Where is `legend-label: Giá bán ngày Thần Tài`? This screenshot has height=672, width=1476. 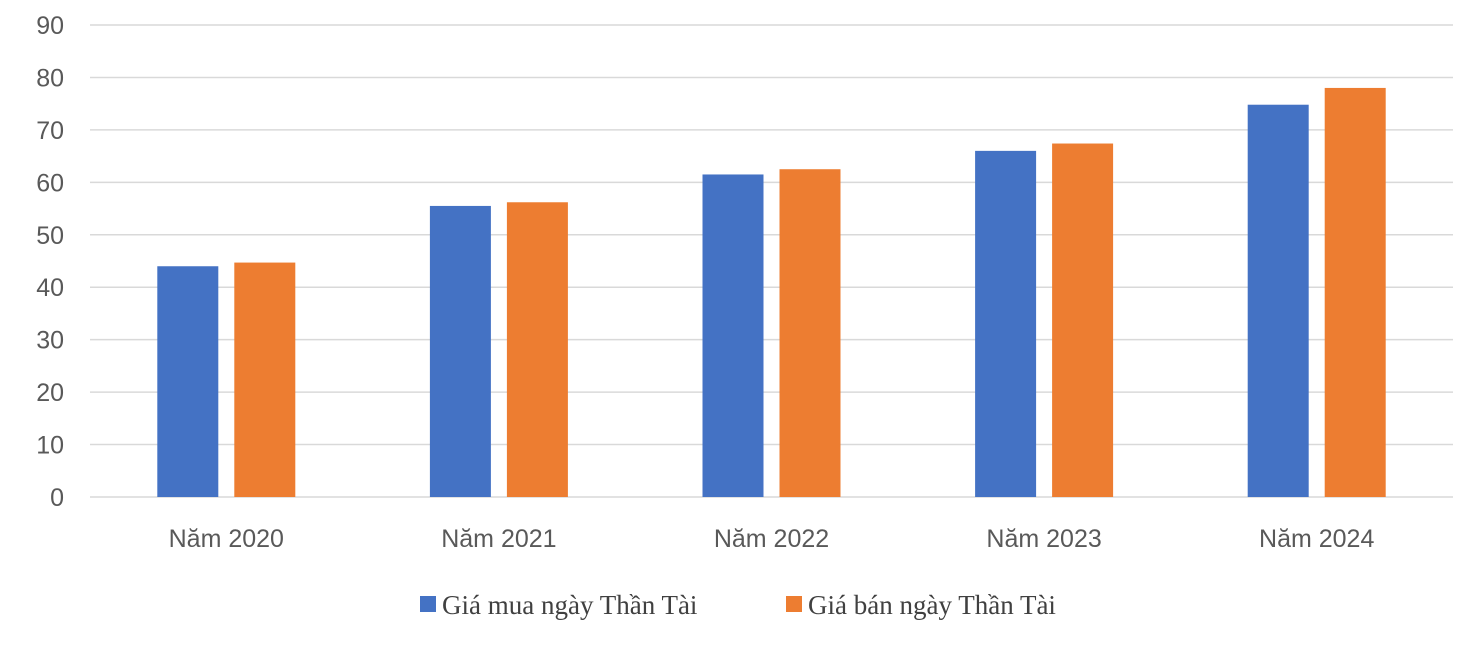 legend-label: Giá bán ngày Thần Tài is located at coordinates (932, 605).